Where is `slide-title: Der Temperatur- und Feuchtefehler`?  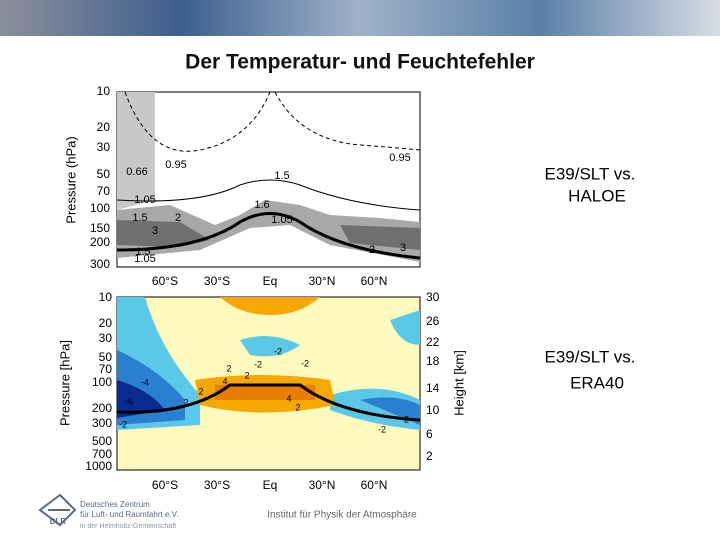 slide-title: Der Temperatur- und Feuchtefehler is located at coordinates (360, 62).